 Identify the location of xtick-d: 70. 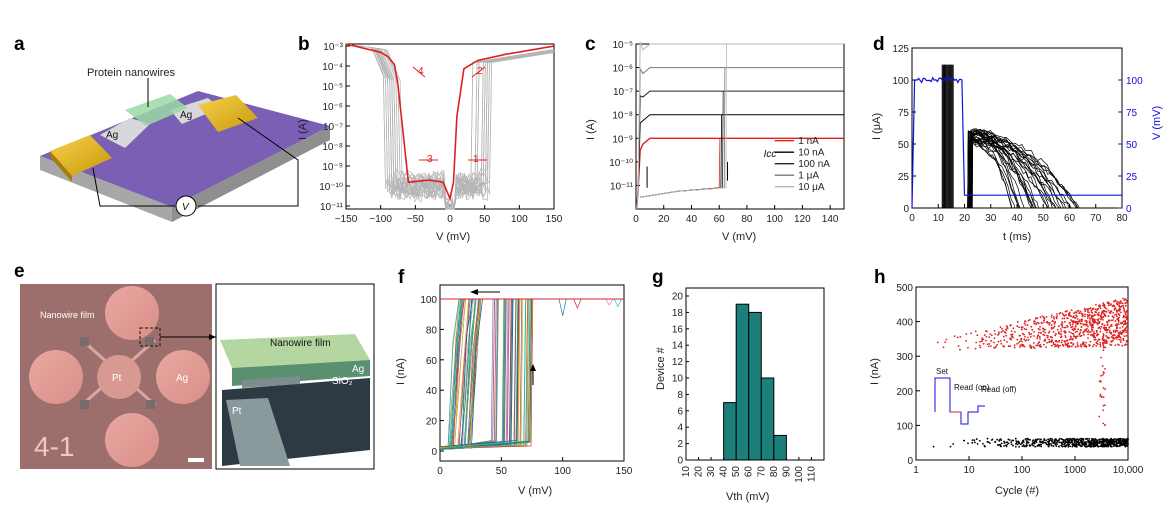
(1096, 218).